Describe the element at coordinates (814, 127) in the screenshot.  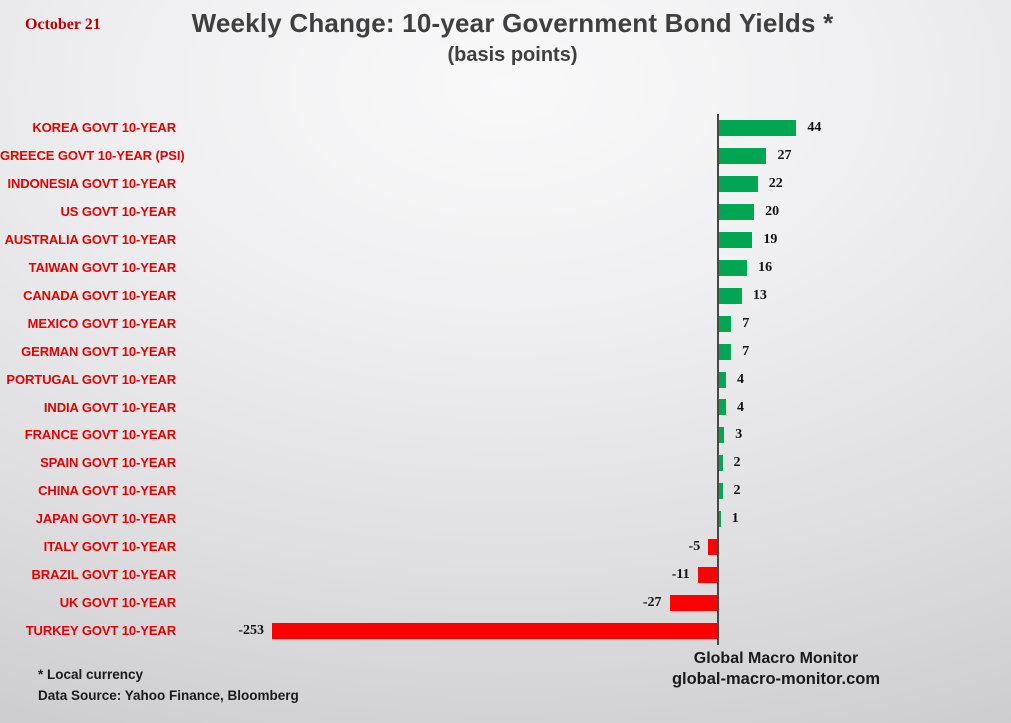
I see `value-label: 44` at that location.